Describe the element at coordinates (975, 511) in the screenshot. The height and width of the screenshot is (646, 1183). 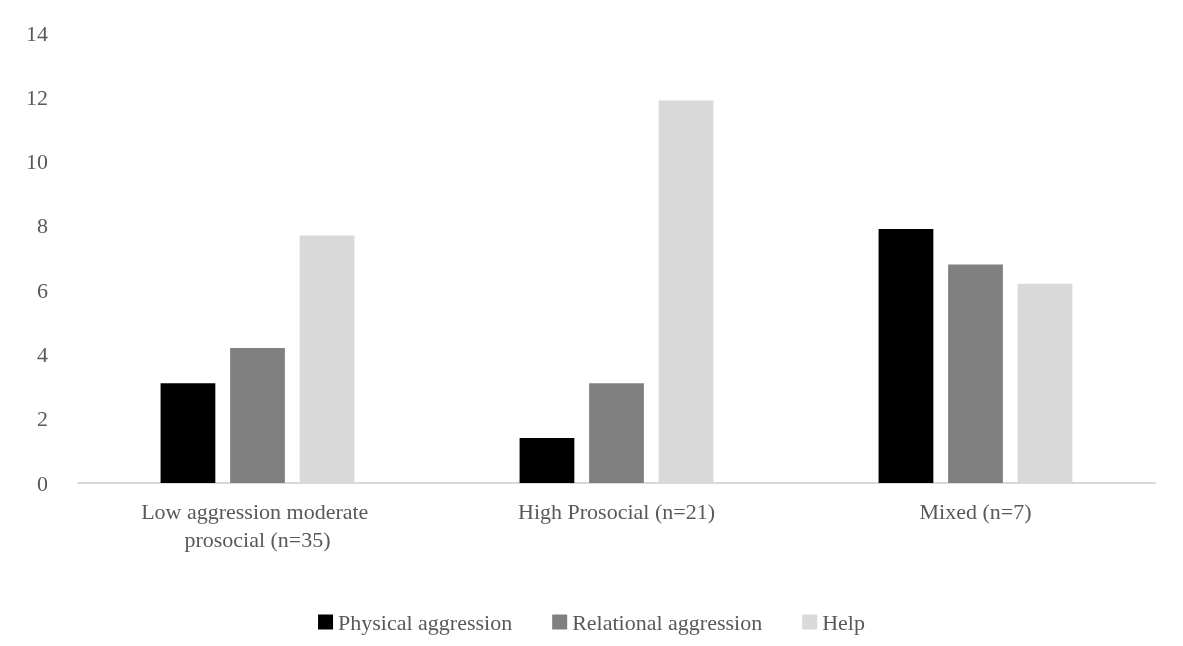
I see `x-tick-label: Mixed (n=7)` at that location.